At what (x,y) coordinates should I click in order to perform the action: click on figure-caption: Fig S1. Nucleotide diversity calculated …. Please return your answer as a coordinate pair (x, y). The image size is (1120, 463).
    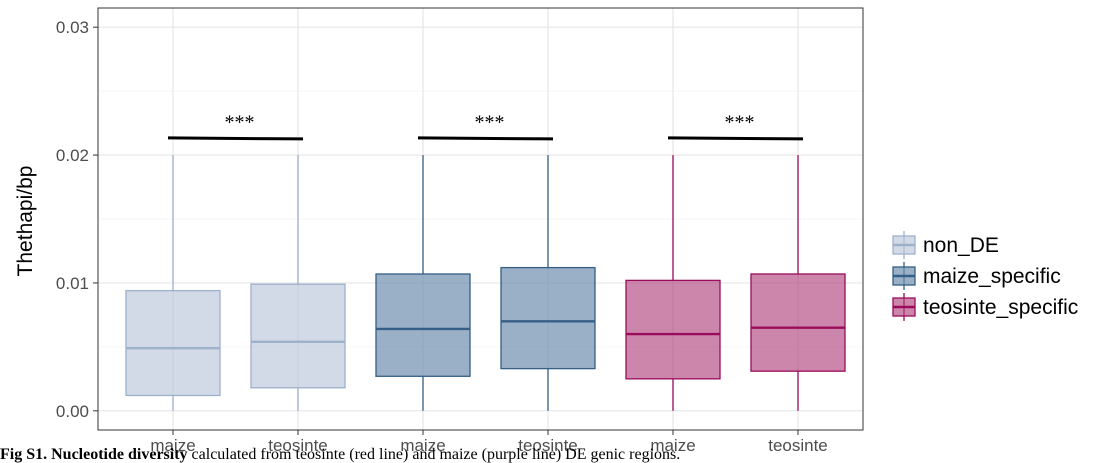
    Looking at the image, I should click on (560, 454).